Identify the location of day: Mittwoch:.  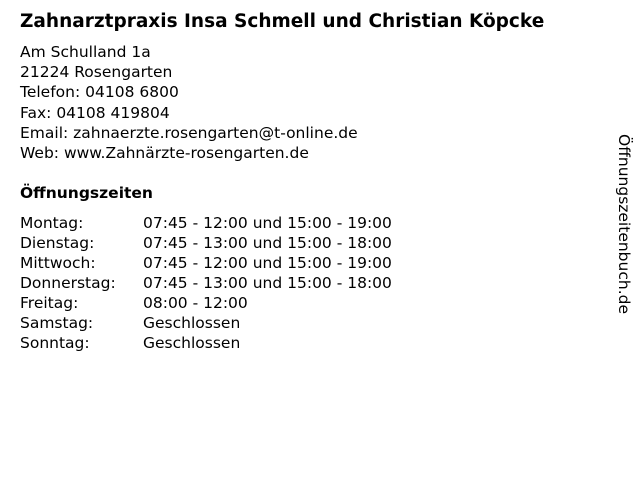
(58, 263).